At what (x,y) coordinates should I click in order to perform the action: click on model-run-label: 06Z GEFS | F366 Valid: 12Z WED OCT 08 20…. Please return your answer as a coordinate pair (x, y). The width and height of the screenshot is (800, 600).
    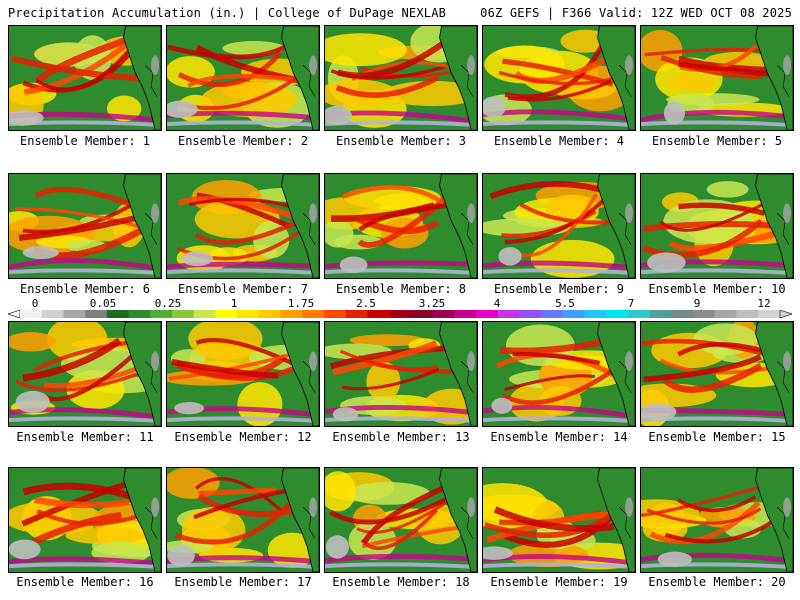
    Looking at the image, I should click on (636, 13).